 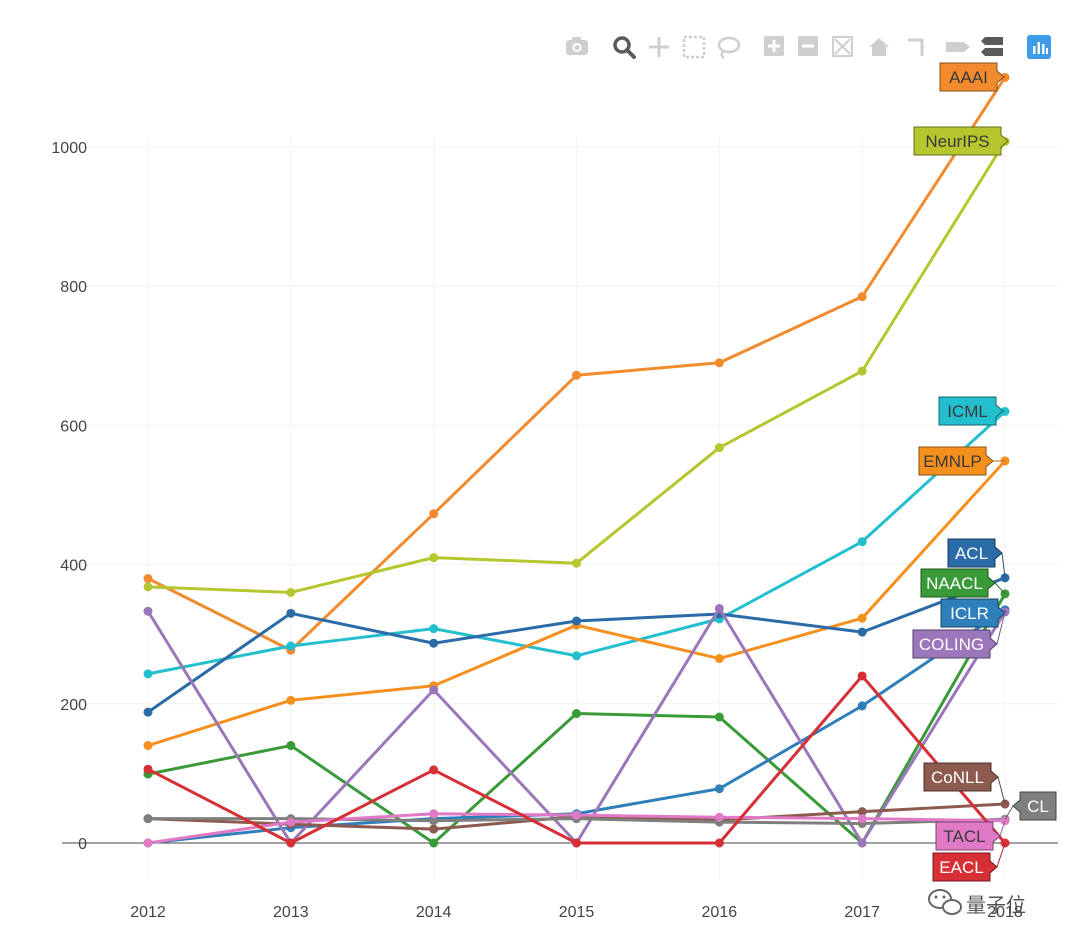 I want to click on hover-label-emnlp: EMNLP, so click(x=962, y=461).